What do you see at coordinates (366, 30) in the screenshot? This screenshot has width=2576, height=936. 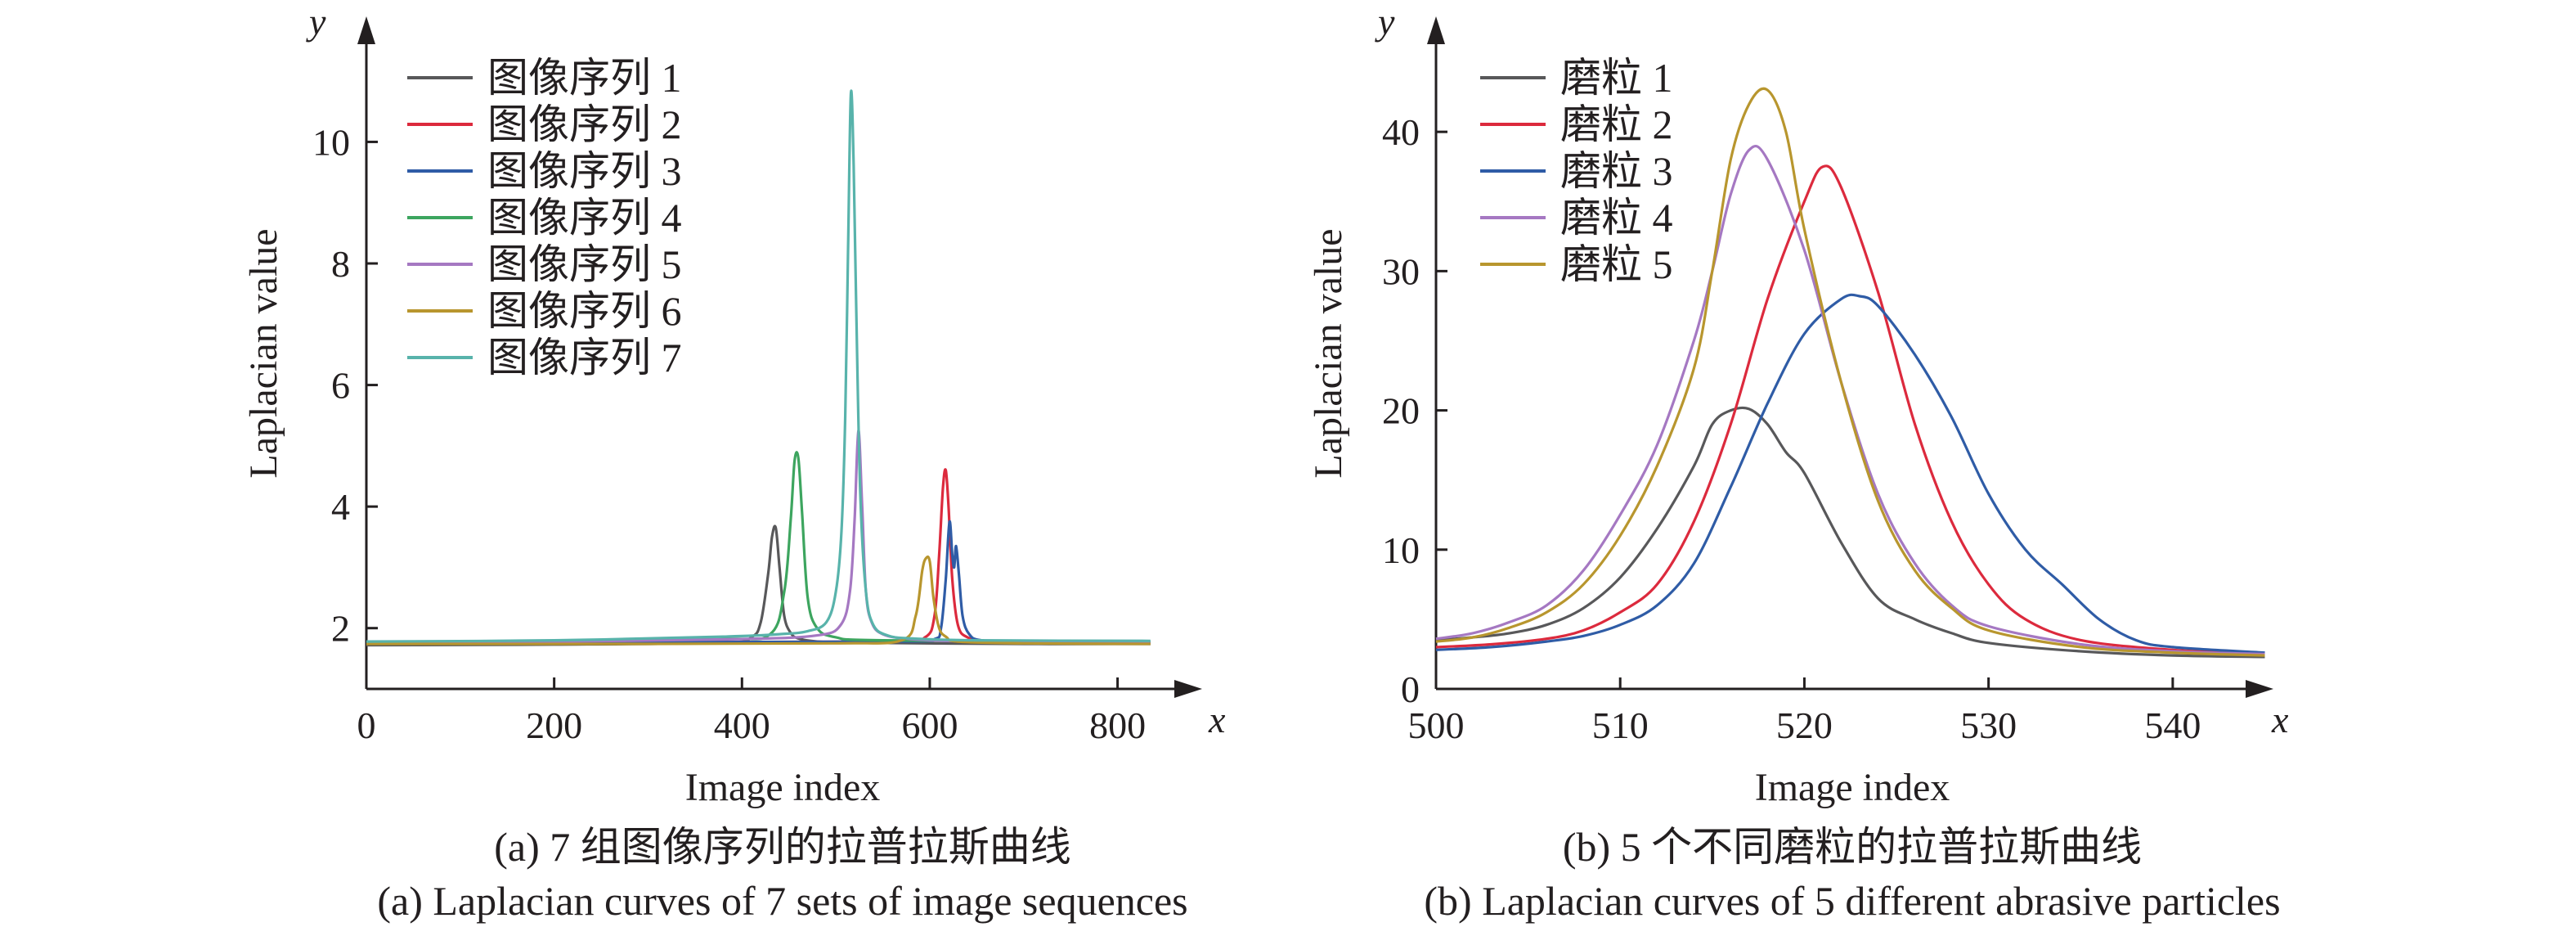 I see `y-axis-arrow-a` at bounding box center [366, 30].